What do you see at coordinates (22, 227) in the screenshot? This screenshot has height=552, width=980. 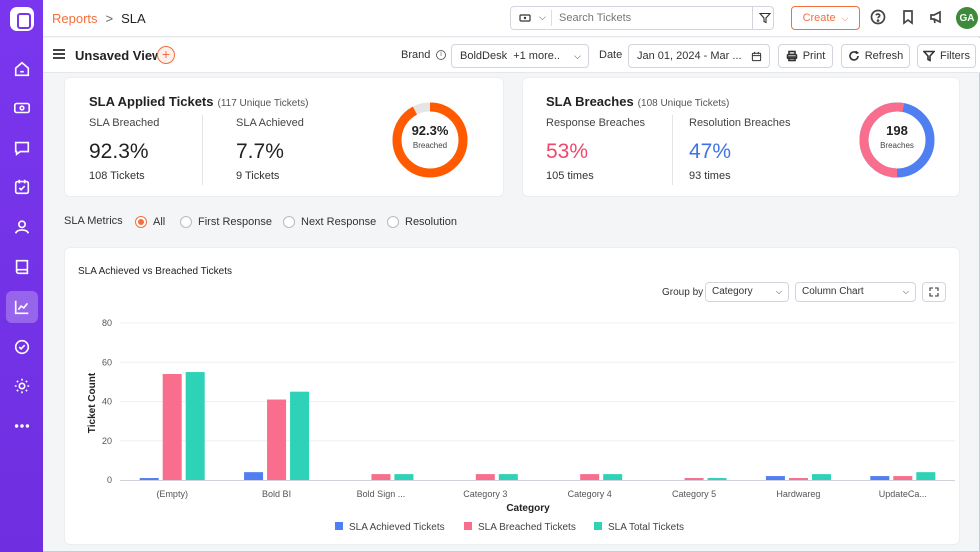 I see `contacts-icon` at bounding box center [22, 227].